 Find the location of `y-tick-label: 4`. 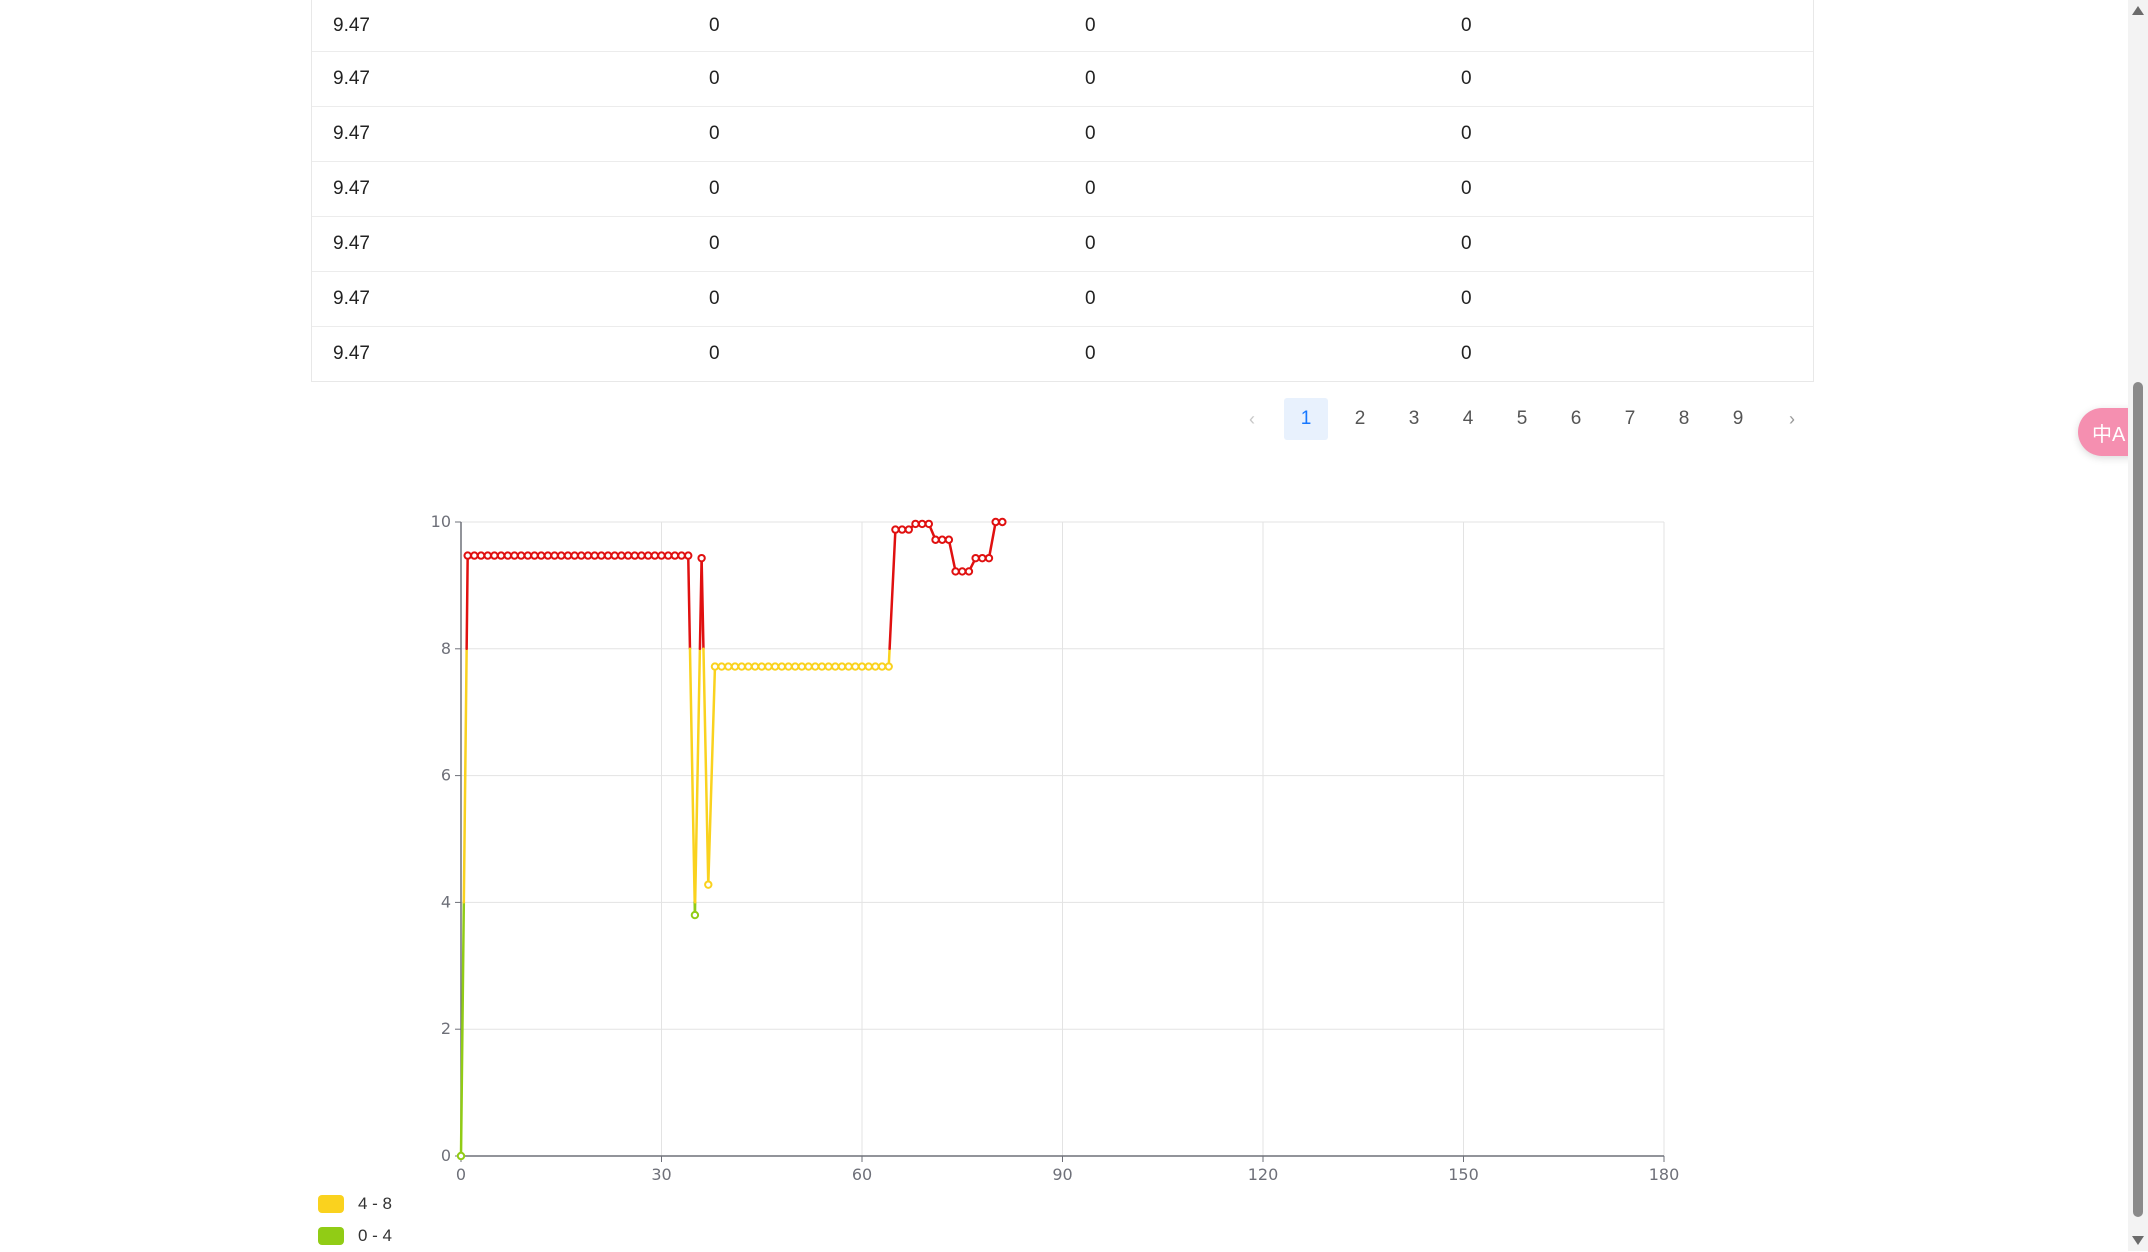

y-tick-label: 4 is located at coordinates (446, 901).